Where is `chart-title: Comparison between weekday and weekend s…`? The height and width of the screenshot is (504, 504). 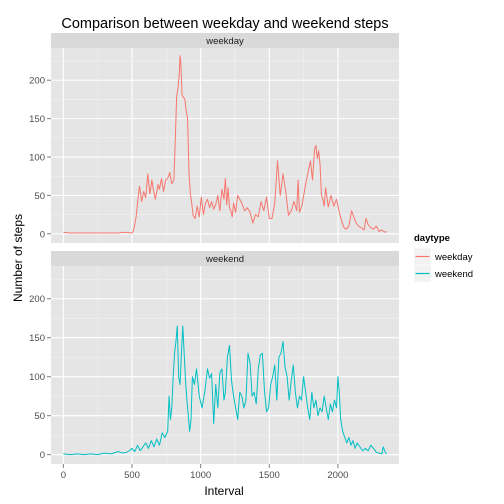
chart-title: Comparison between weekday and weekend s… is located at coordinates (224, 24).